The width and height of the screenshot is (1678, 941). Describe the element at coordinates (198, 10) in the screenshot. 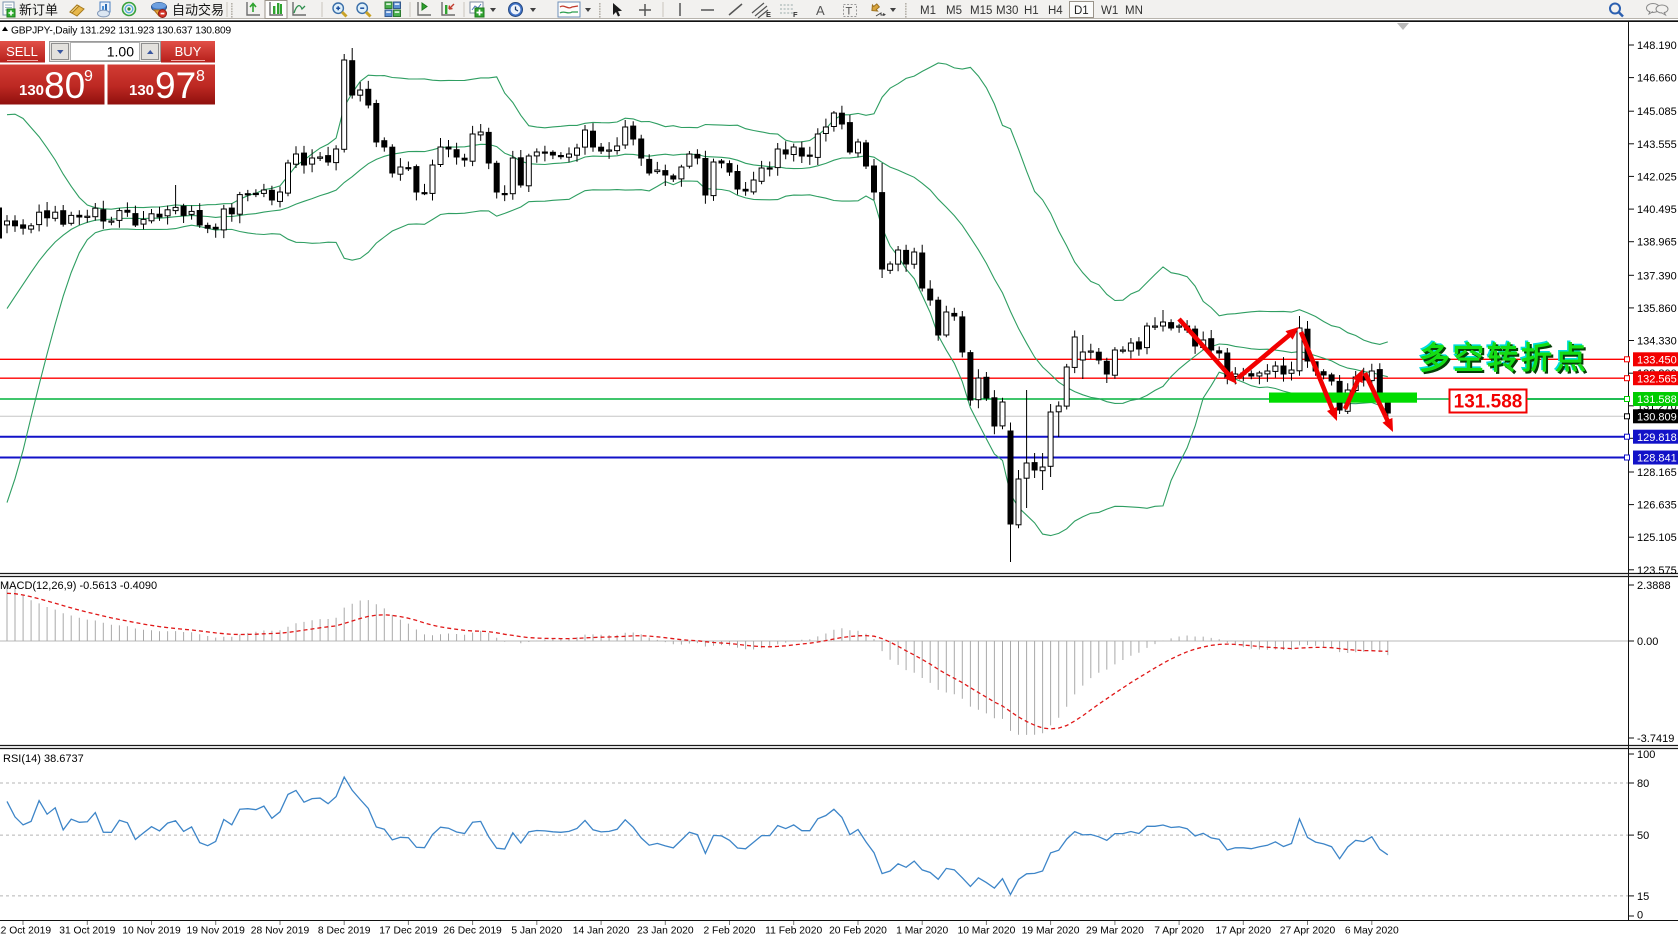

I see `svg-text: 自动交易` at that location.